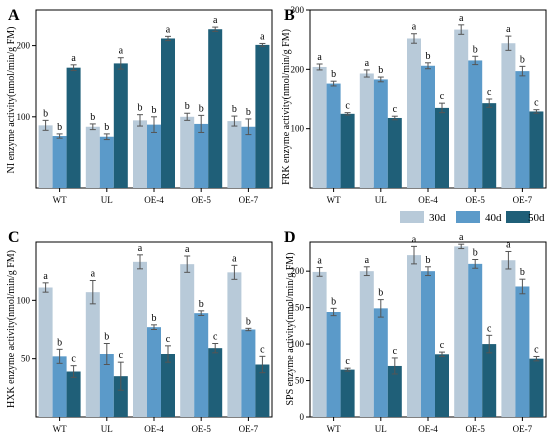  I want to click on panel-a-ytick-label: 200, so click(24, 46).